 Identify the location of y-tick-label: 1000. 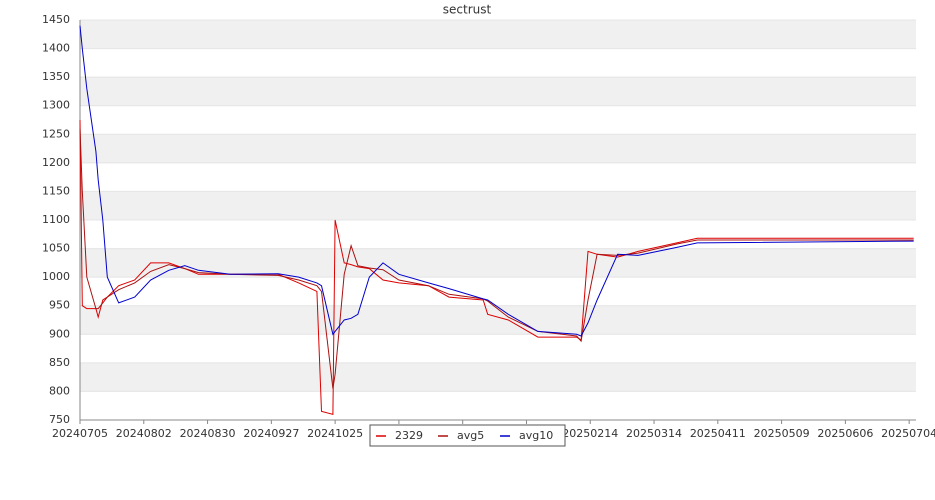
(56, 276).